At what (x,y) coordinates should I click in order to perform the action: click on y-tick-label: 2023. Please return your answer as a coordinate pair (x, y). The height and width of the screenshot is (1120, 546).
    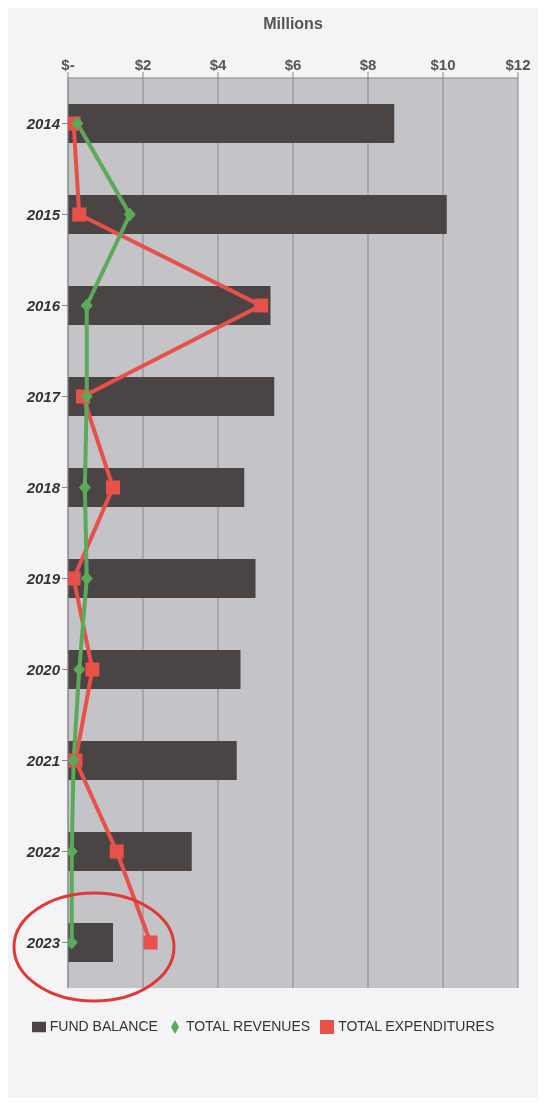
    Looking at the image, I should click on (43, 942).